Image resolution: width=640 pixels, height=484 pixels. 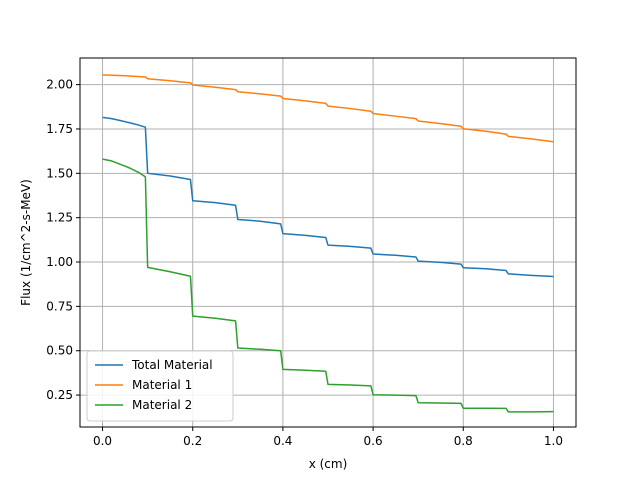 What do you see at coordinates (26, 242) in the screenshot?
I see `y-axis-label: Flux (1/cm^2-s-MeV)` at bounding box center [26, 242].